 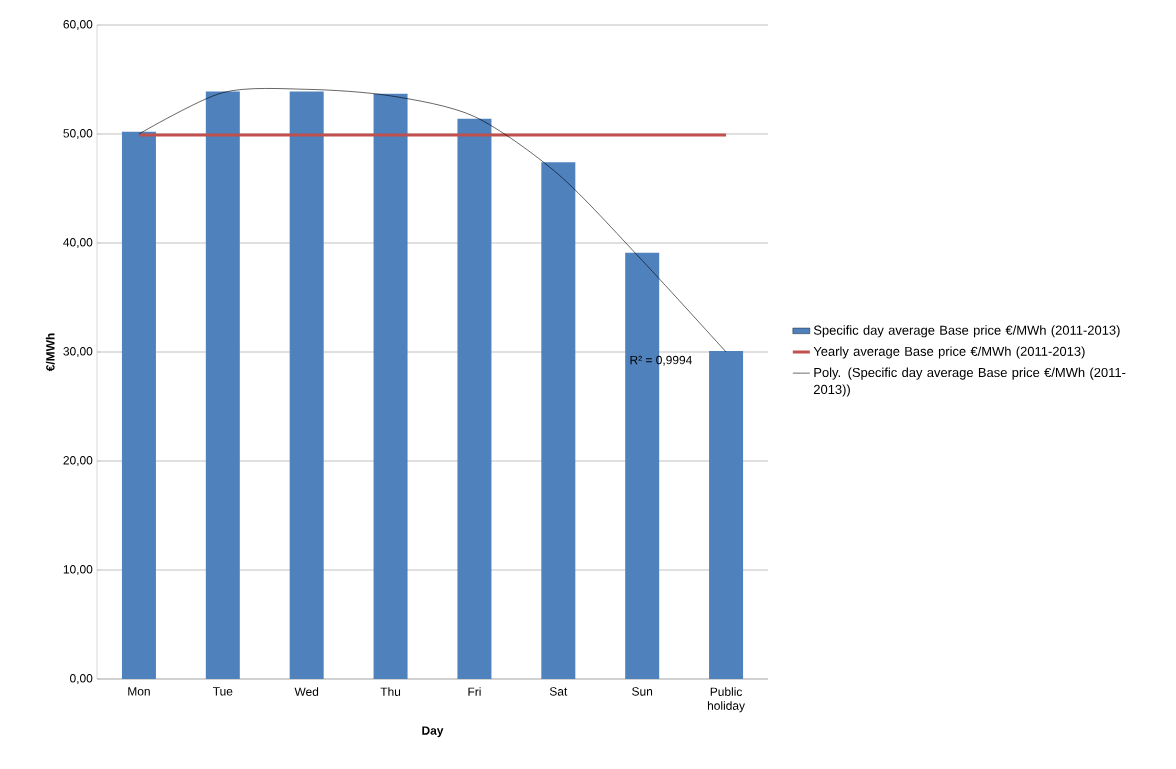 What do you see at coordinates (969, 382) in the screenshot?
I see `legend-label: Poly. (Specific day average Base price €/MWh (2011-2013))` at bounding box center [969, 382].